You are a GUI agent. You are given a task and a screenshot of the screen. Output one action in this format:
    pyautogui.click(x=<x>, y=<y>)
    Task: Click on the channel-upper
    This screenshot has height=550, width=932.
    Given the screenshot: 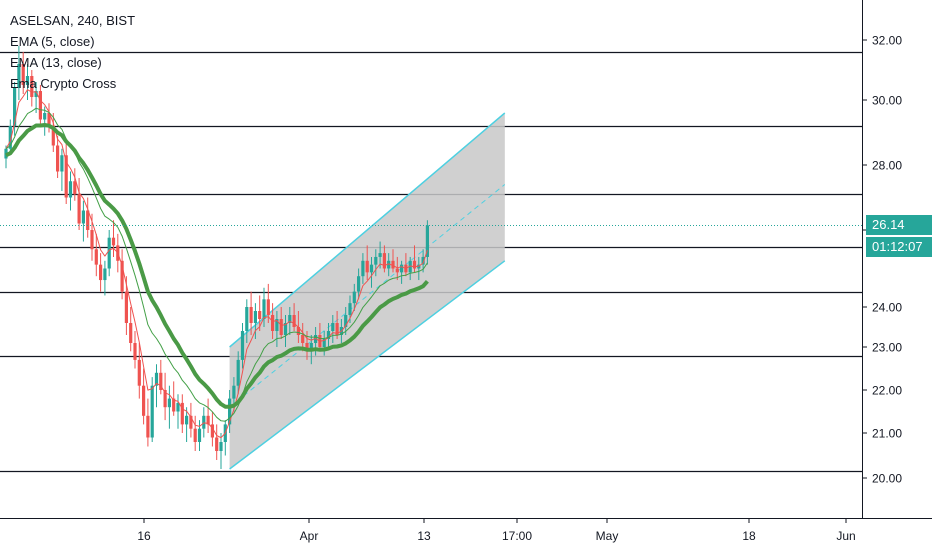 What is the action you would take?
    pyautogui.click(x=367, y=230)
    